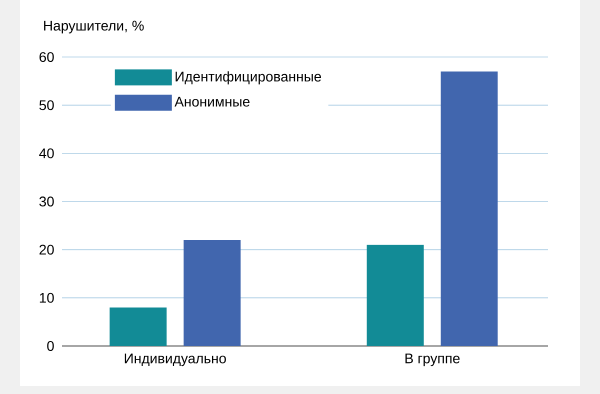  What do you see at coordinates (47, 57) in the screenshot?
I see `y-tick-label: 60` at bounding box center [47, 57].